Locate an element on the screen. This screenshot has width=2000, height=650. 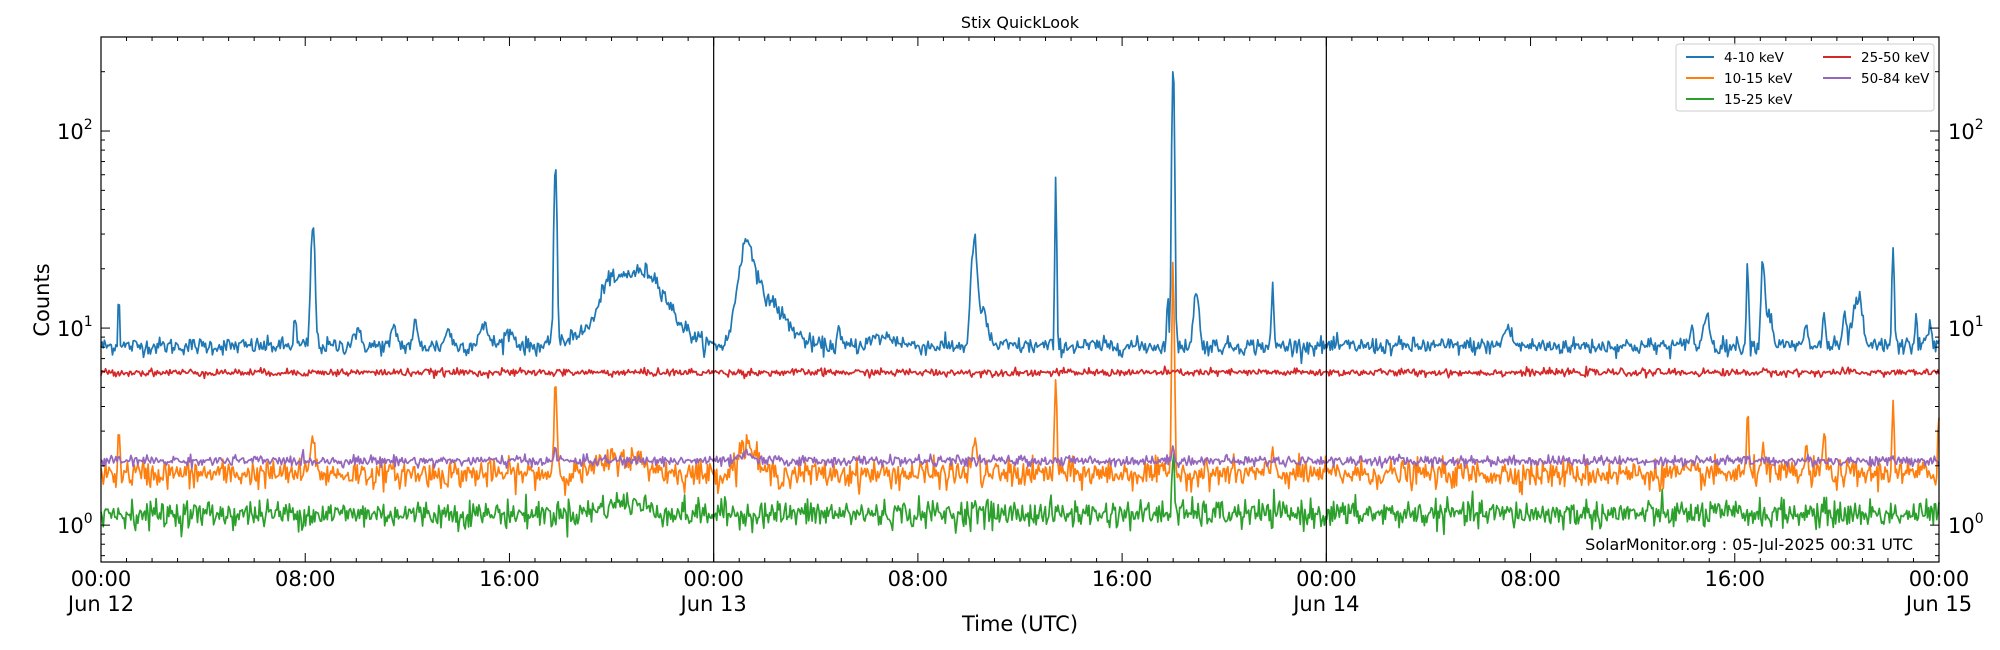
x-tick-date-10: Jun 15 is located at coordinates (1938, 604).